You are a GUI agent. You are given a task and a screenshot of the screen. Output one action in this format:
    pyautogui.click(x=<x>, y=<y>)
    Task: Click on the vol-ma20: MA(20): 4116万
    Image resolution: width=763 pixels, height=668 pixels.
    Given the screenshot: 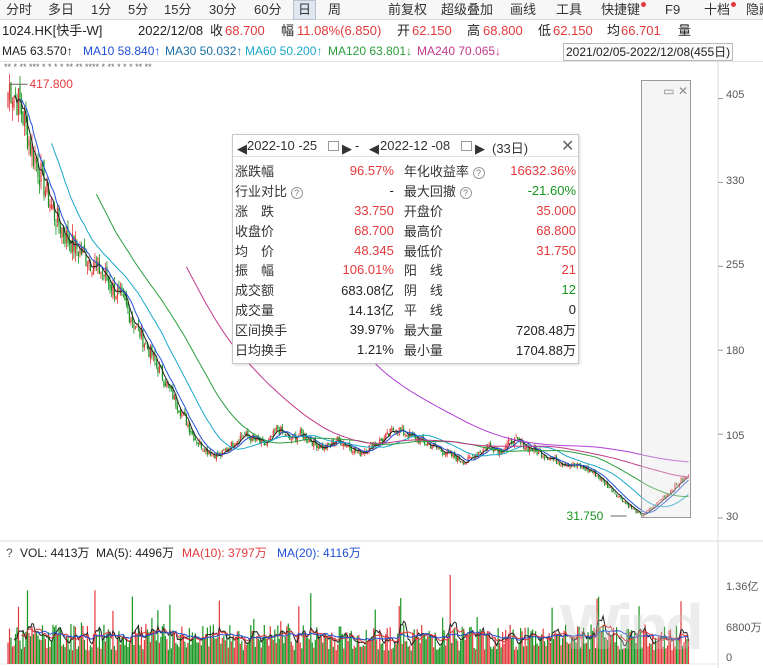 What is the action you would take?
    pyautogui.click(x=319, y=553)
    